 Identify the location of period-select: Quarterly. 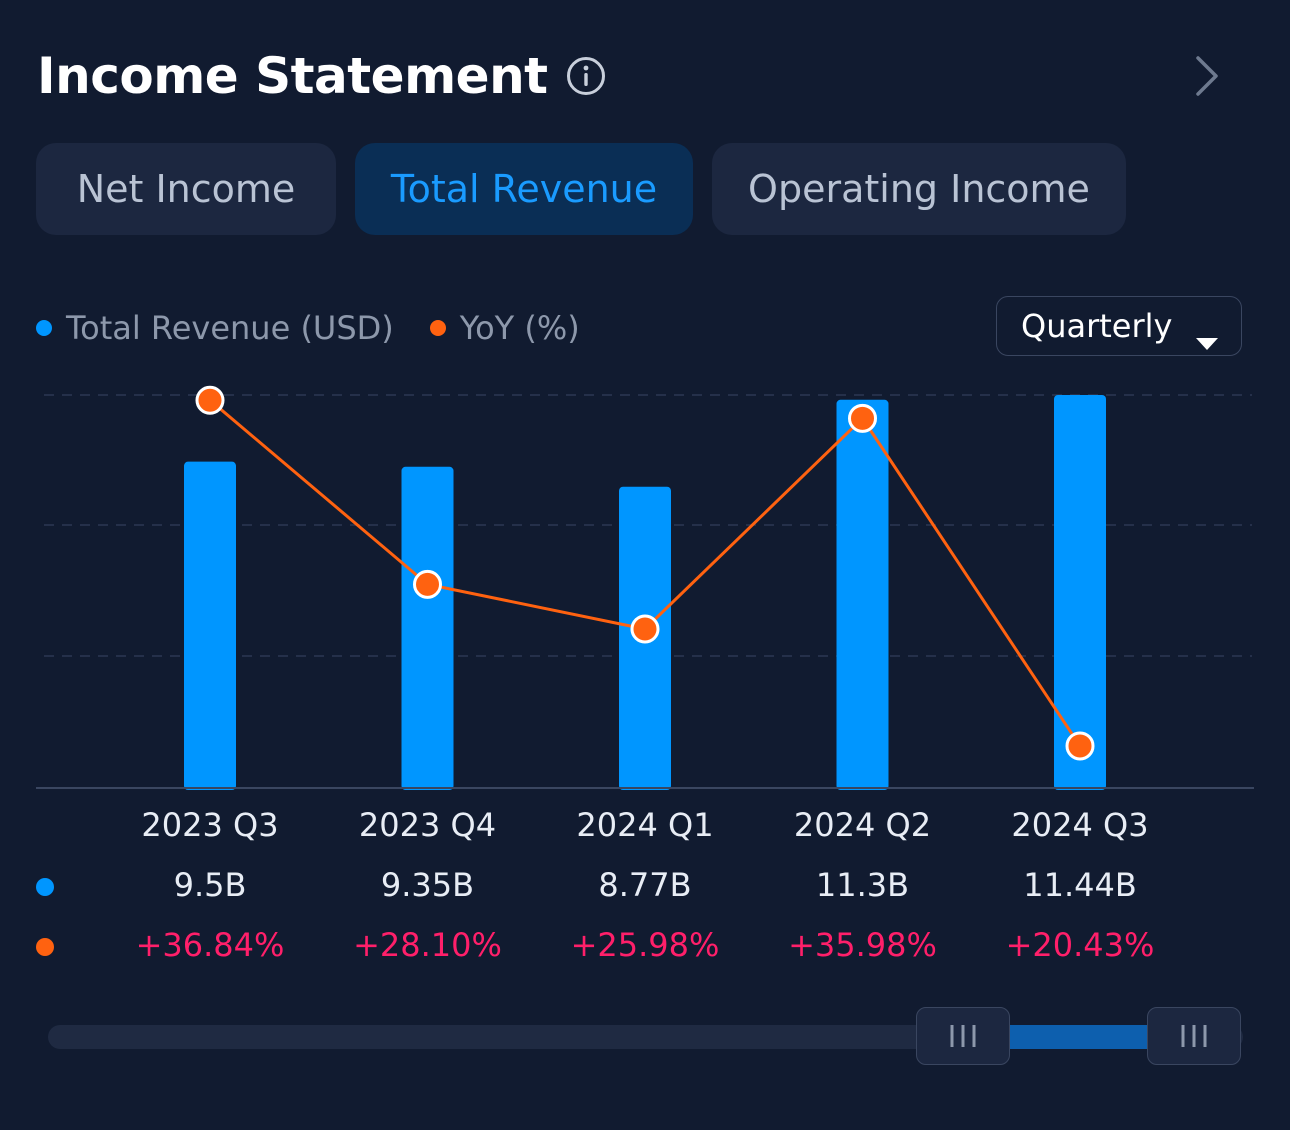
(1119, 326).